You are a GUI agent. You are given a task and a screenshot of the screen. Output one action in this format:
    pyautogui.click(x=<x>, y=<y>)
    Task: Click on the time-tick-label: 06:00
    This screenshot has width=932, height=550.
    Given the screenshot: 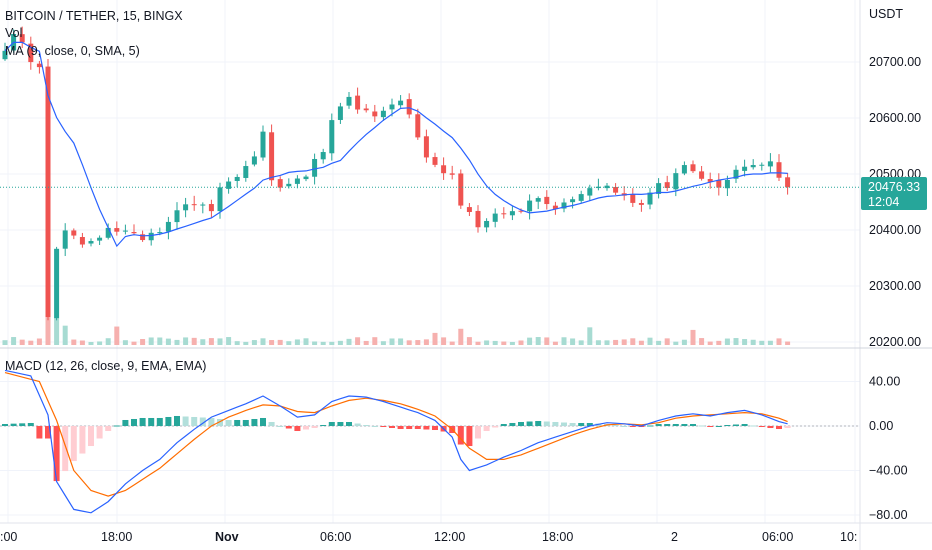 What is the action you would take?
    pyautogui.click(x=335, y=537)
    